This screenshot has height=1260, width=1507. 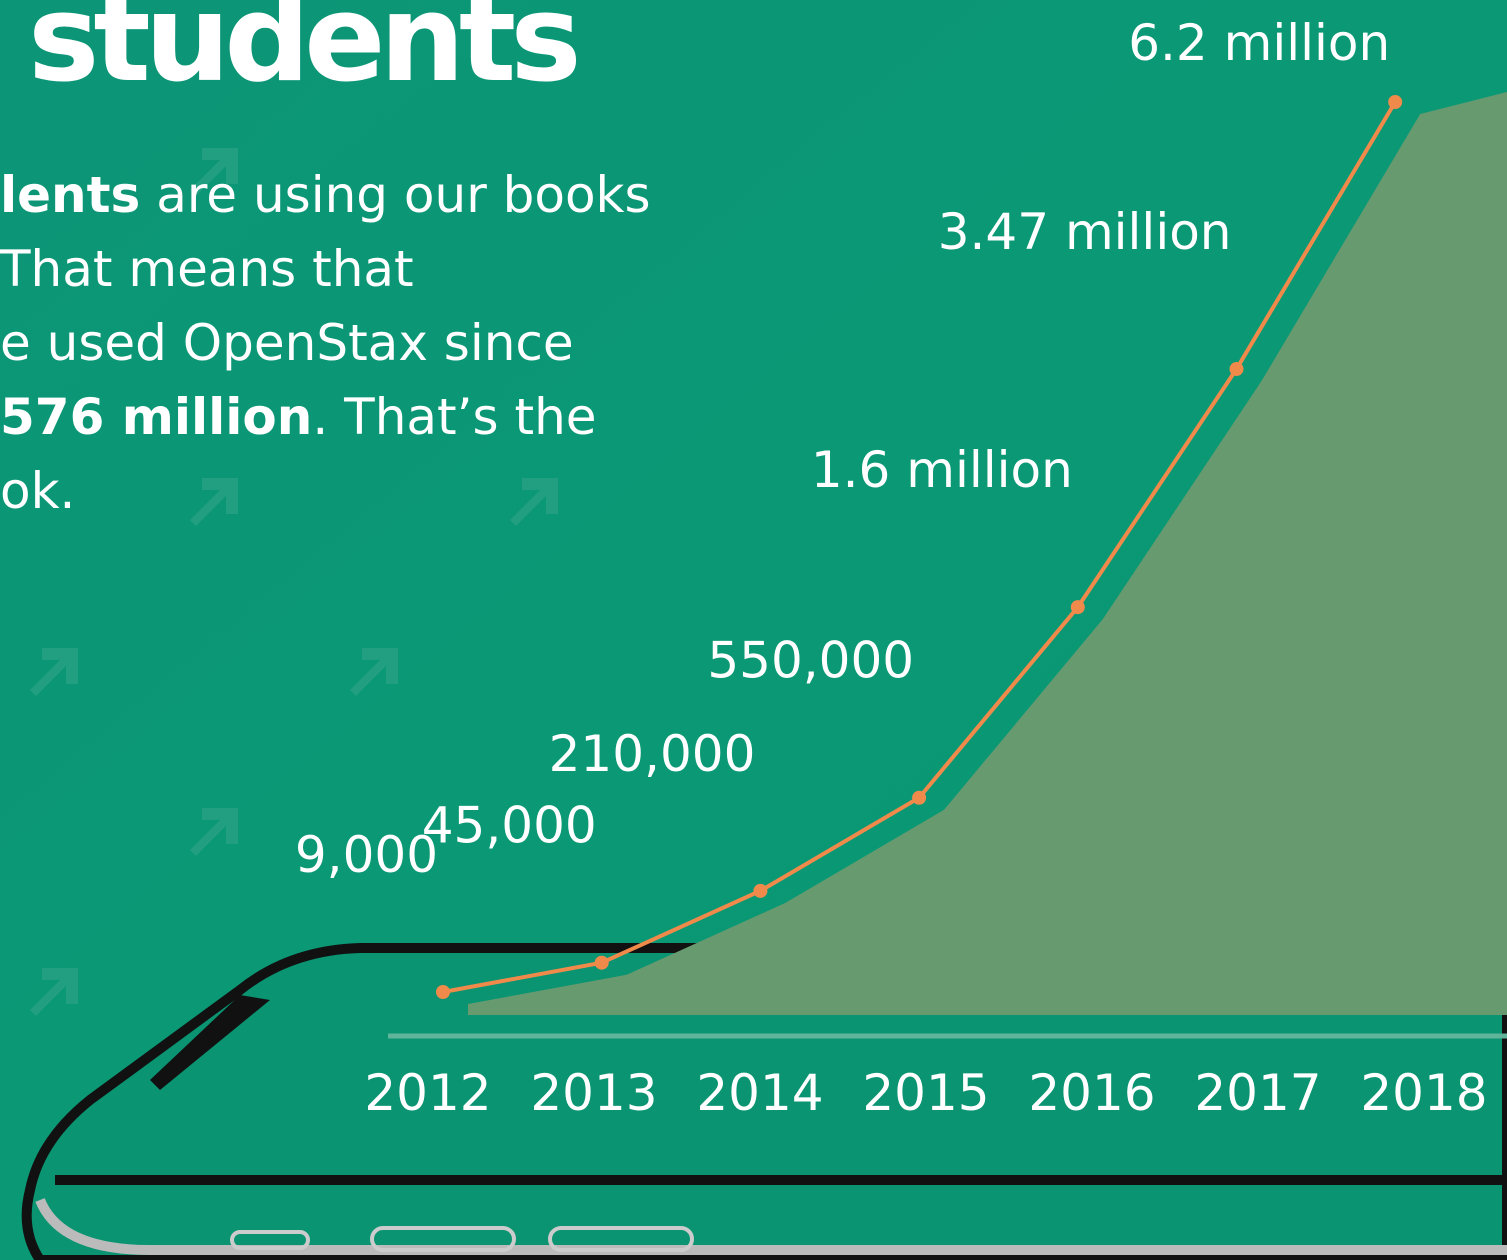 What do you see at coordinates (302, 54) in the screenshot?
I see `title: students` at bounding box center [302, 54].